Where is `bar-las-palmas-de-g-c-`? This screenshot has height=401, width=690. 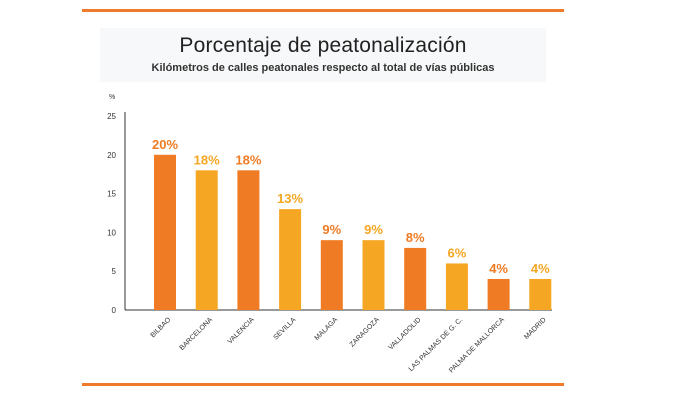
bar-las-palmas-de-g-c- is located at coordinates (456, 286).